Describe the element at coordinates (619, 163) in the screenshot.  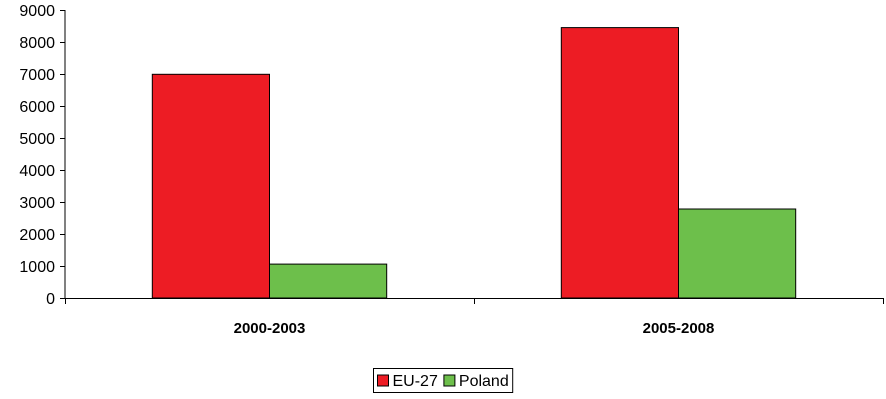
I see `bar-eu-27-2005-2008` at that location.